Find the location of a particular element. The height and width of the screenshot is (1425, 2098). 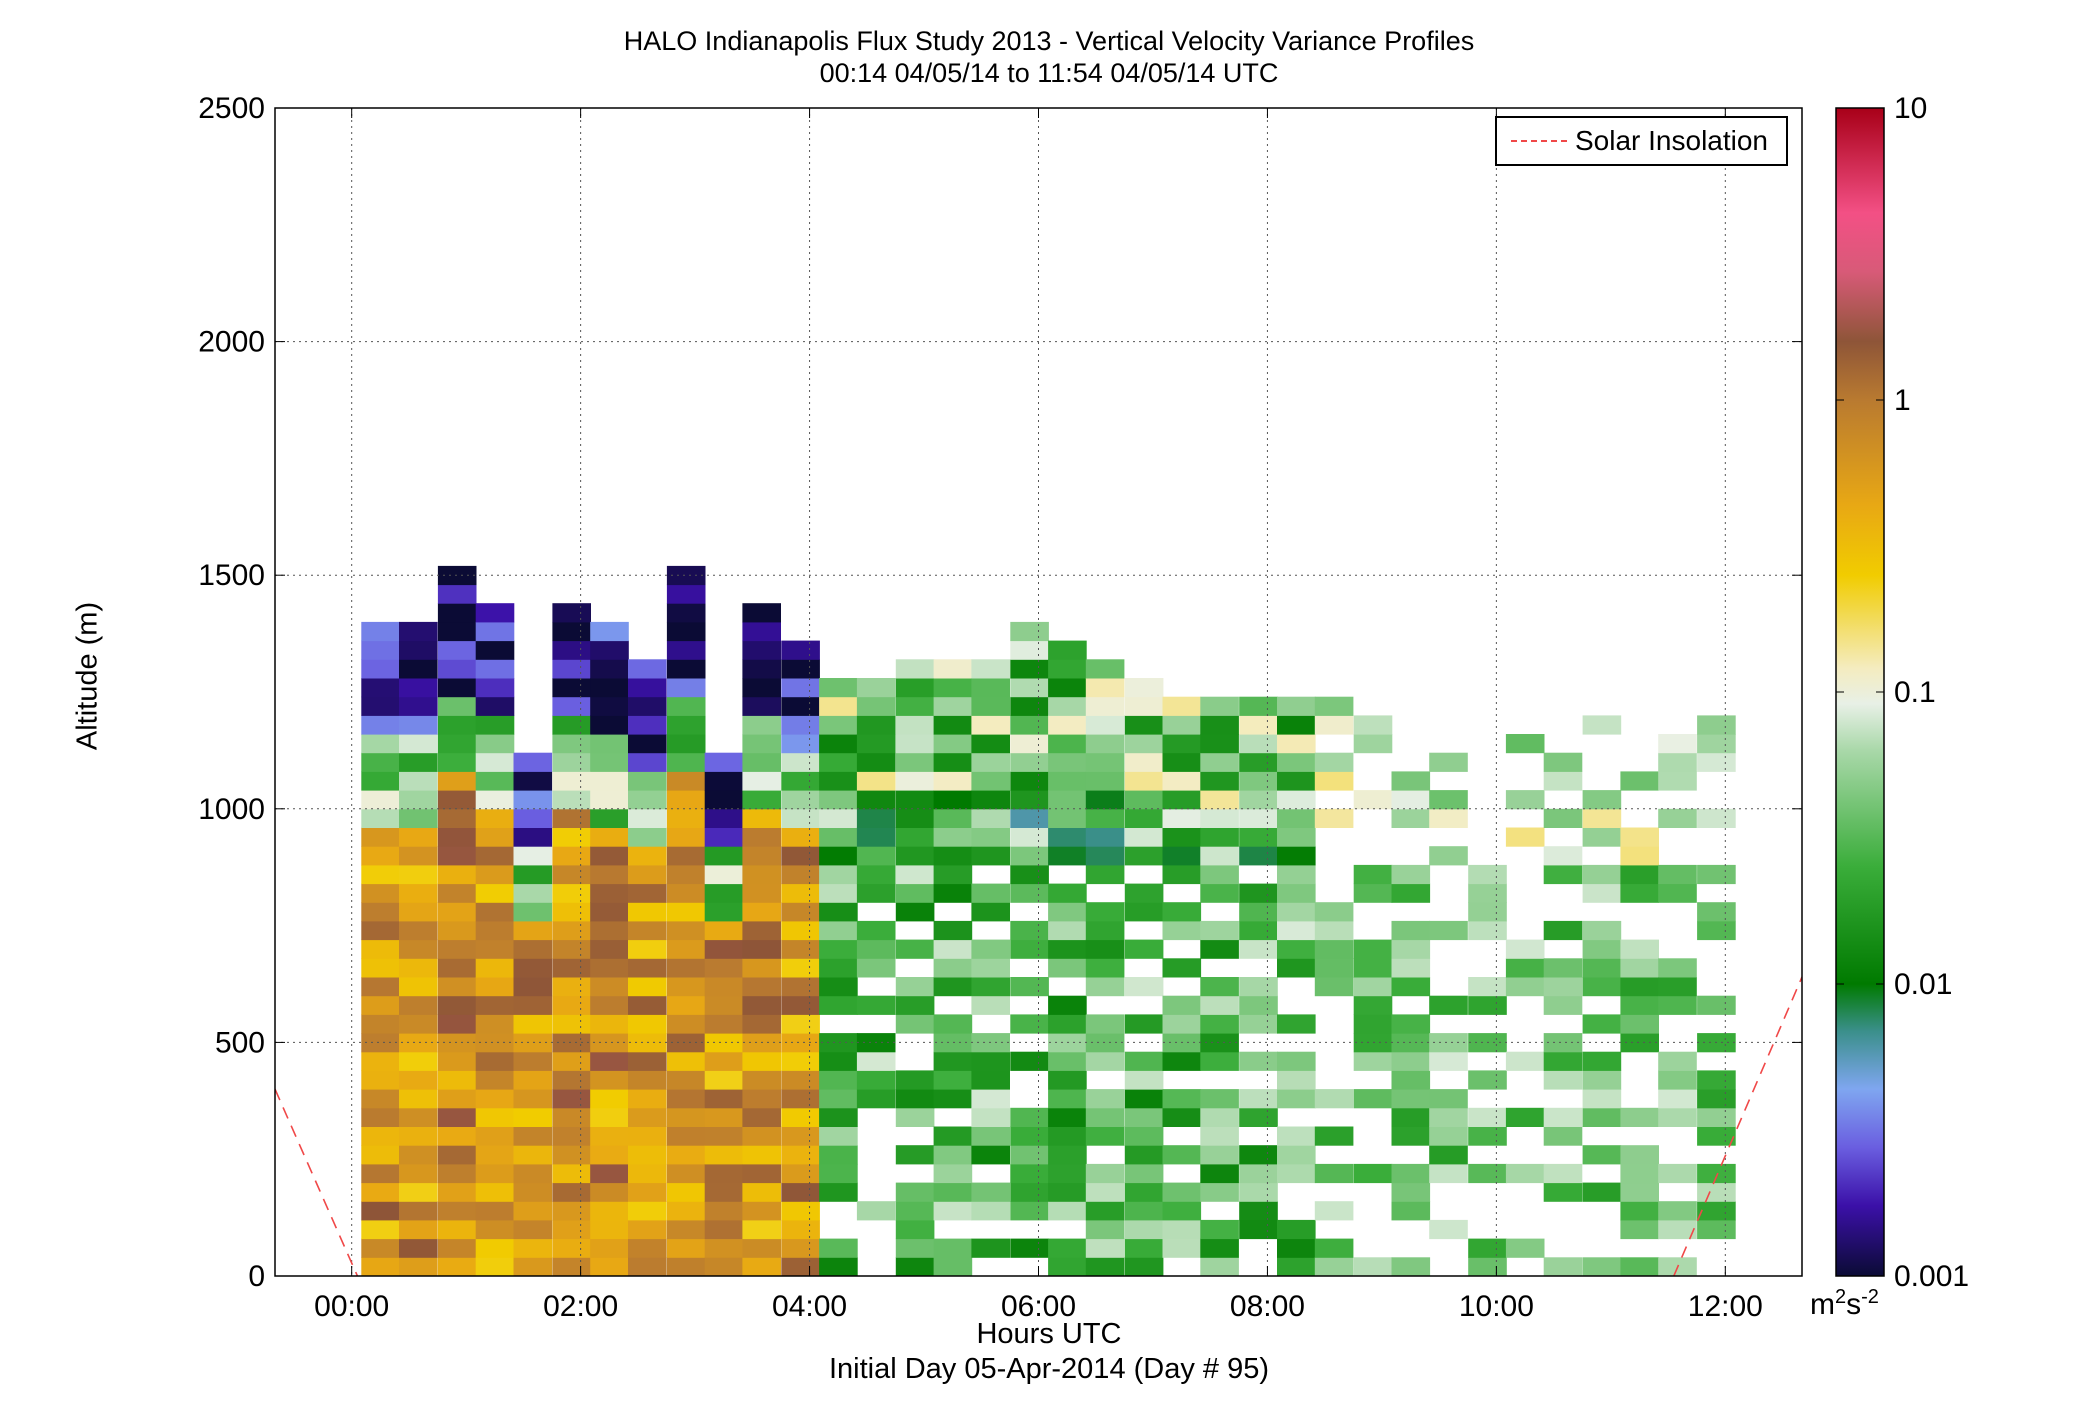

chart-subtitle: 00:14 04/05/14 to 11:54 04/05/14 UTC is located at coordinates (1049, 73).